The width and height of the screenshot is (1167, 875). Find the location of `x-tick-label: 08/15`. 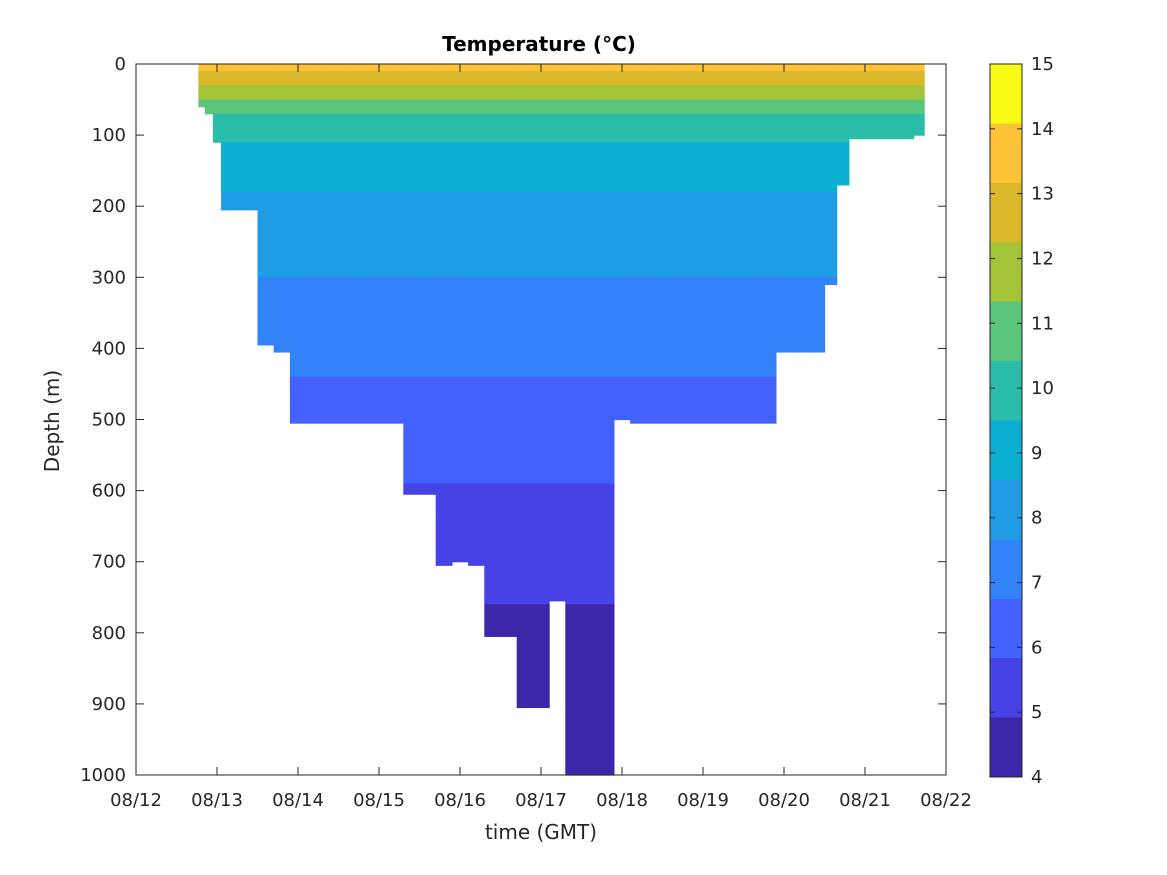

x-tick-label: 08/15 is located at coordinates (379, 800).